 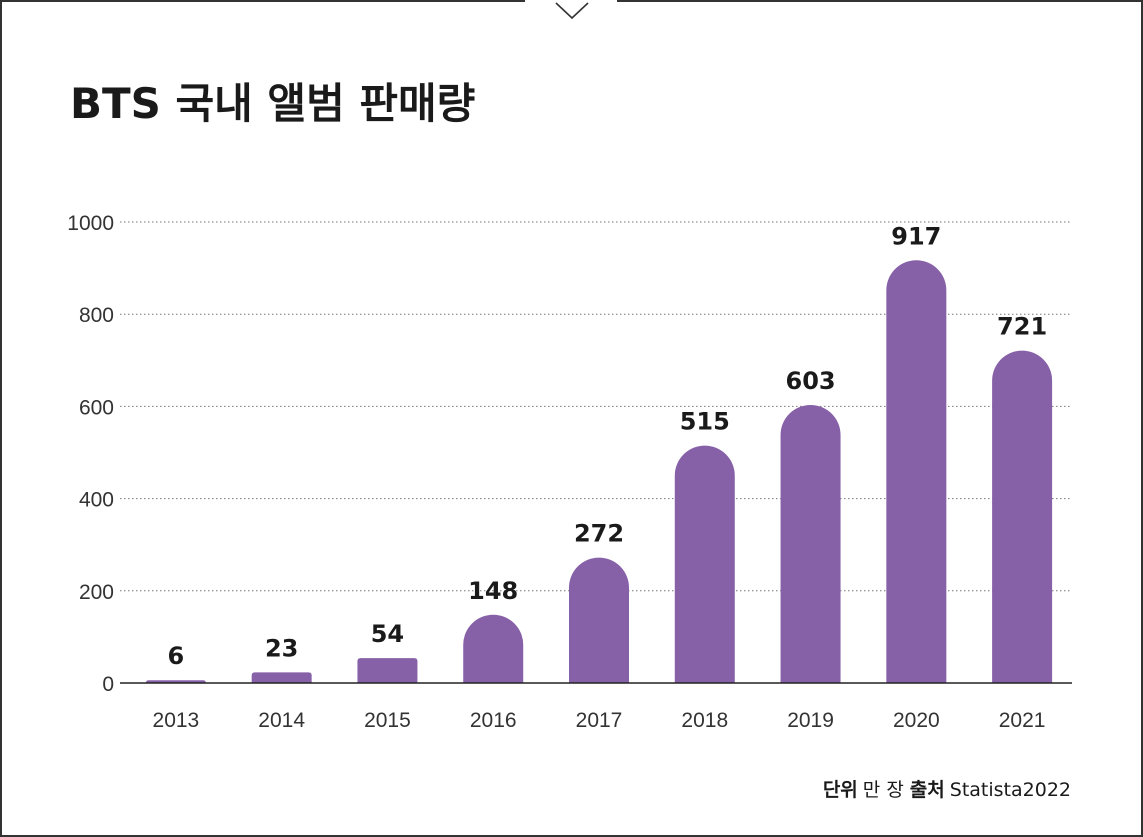 I want to click on x-tick-label: 2017, so click(x=599, y=720).